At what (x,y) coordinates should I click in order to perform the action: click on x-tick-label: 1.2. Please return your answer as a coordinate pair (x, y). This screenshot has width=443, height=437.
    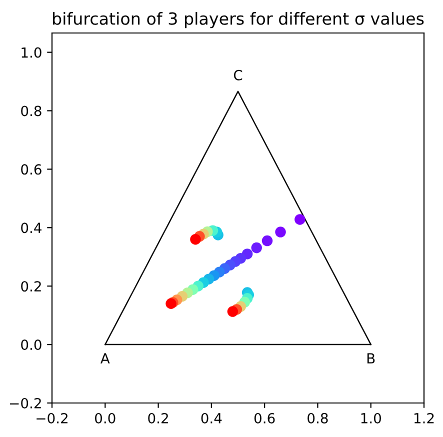
    Looking at the image, I should click on (424, 418).